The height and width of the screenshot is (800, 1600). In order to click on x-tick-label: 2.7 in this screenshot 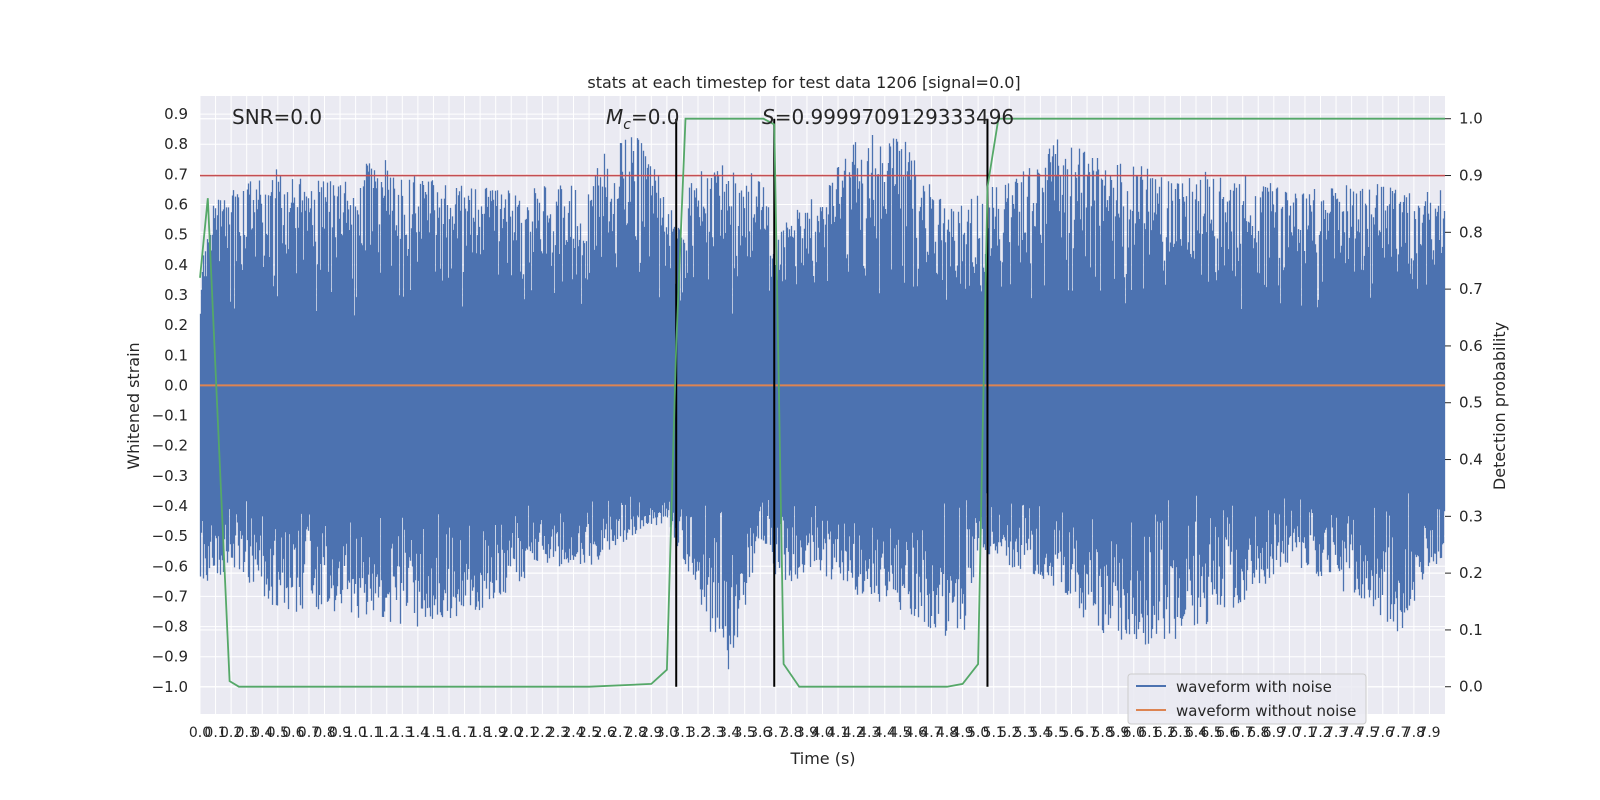, I will do `click(620, 733)`.